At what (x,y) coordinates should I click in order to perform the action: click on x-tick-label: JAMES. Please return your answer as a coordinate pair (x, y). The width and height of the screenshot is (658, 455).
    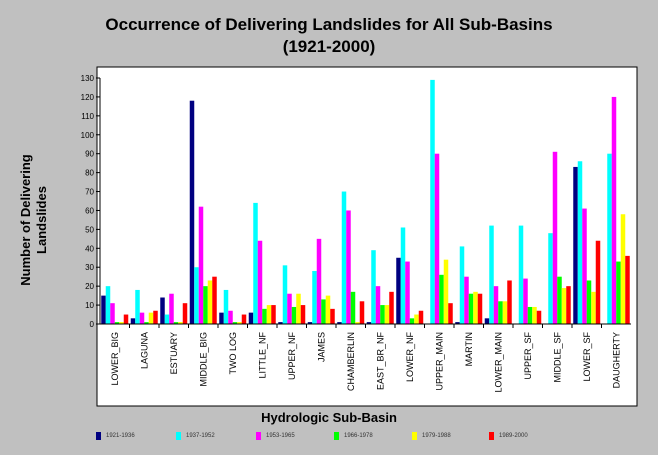
    Looking at the image, I should click on (321, 347).